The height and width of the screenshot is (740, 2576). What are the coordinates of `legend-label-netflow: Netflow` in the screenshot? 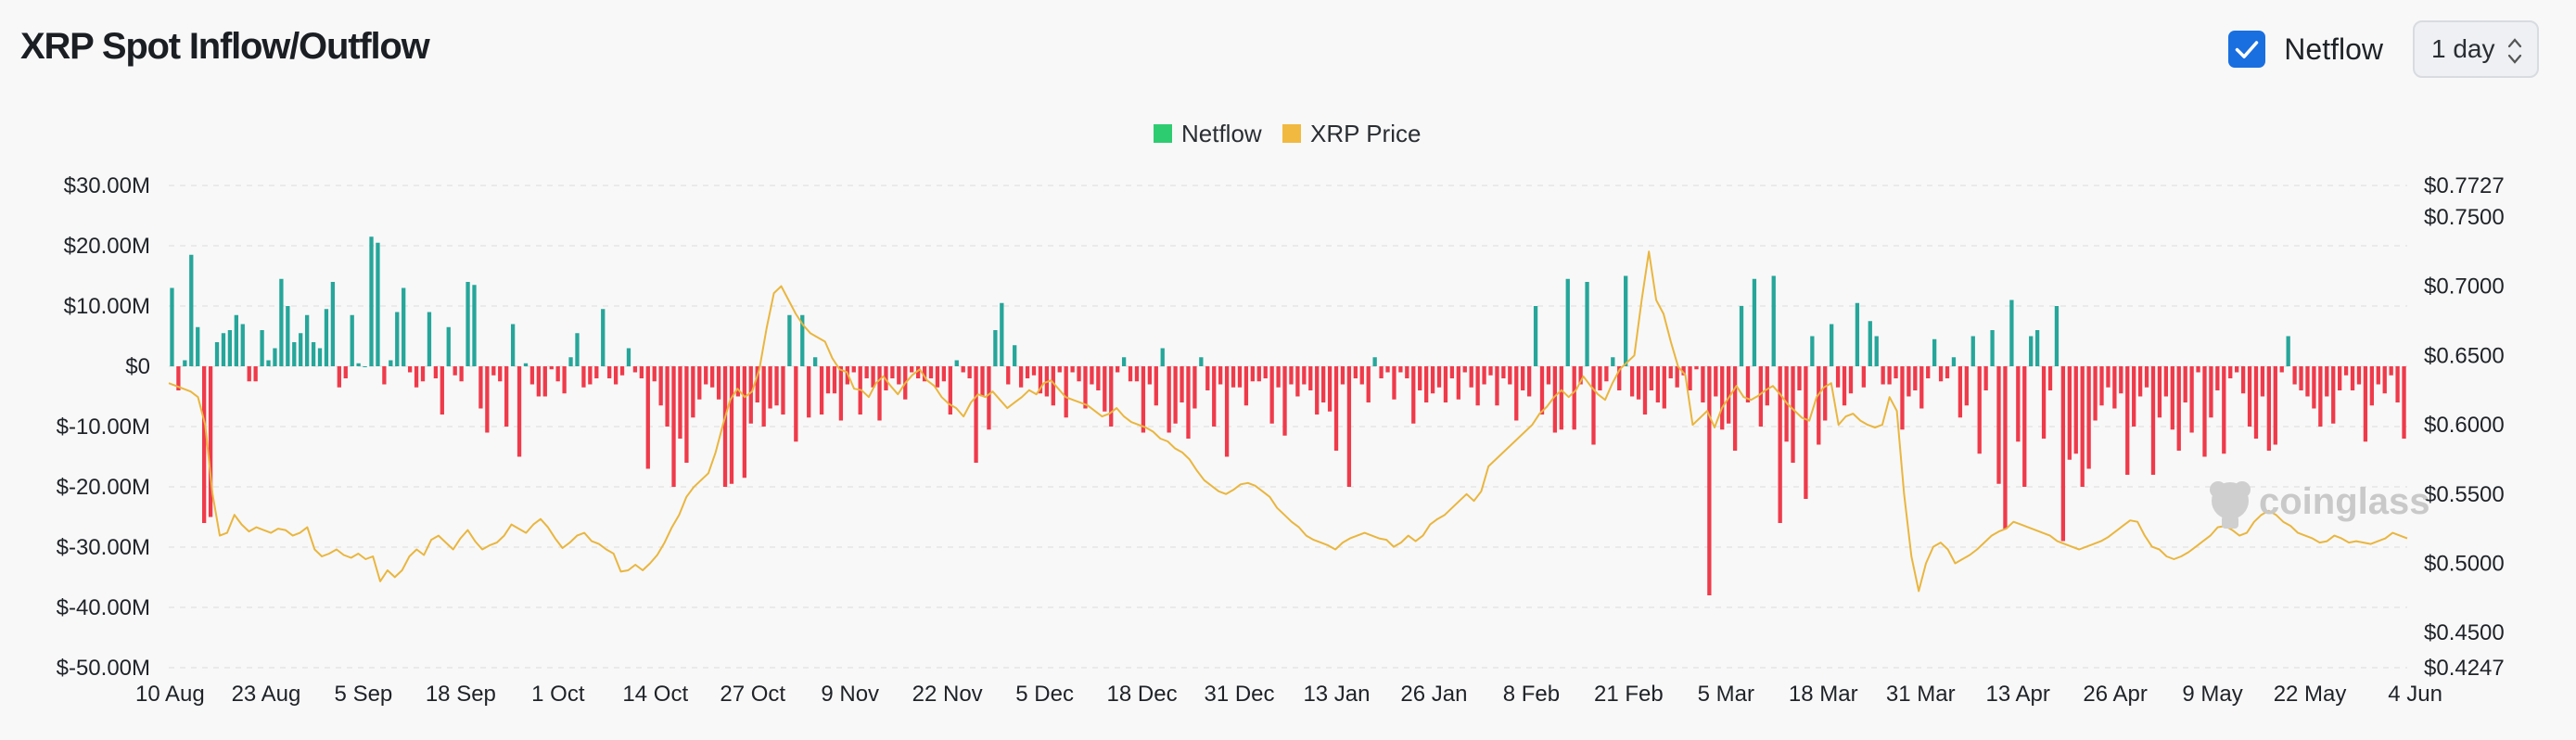 It's located at (1222, 133).